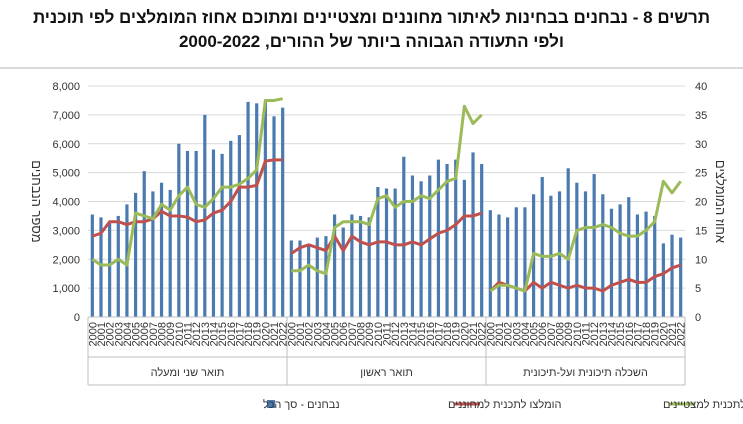 The height and width of the screenshot is (424, 743). I want to click on x-year-label: 2007, so click(154, 334).